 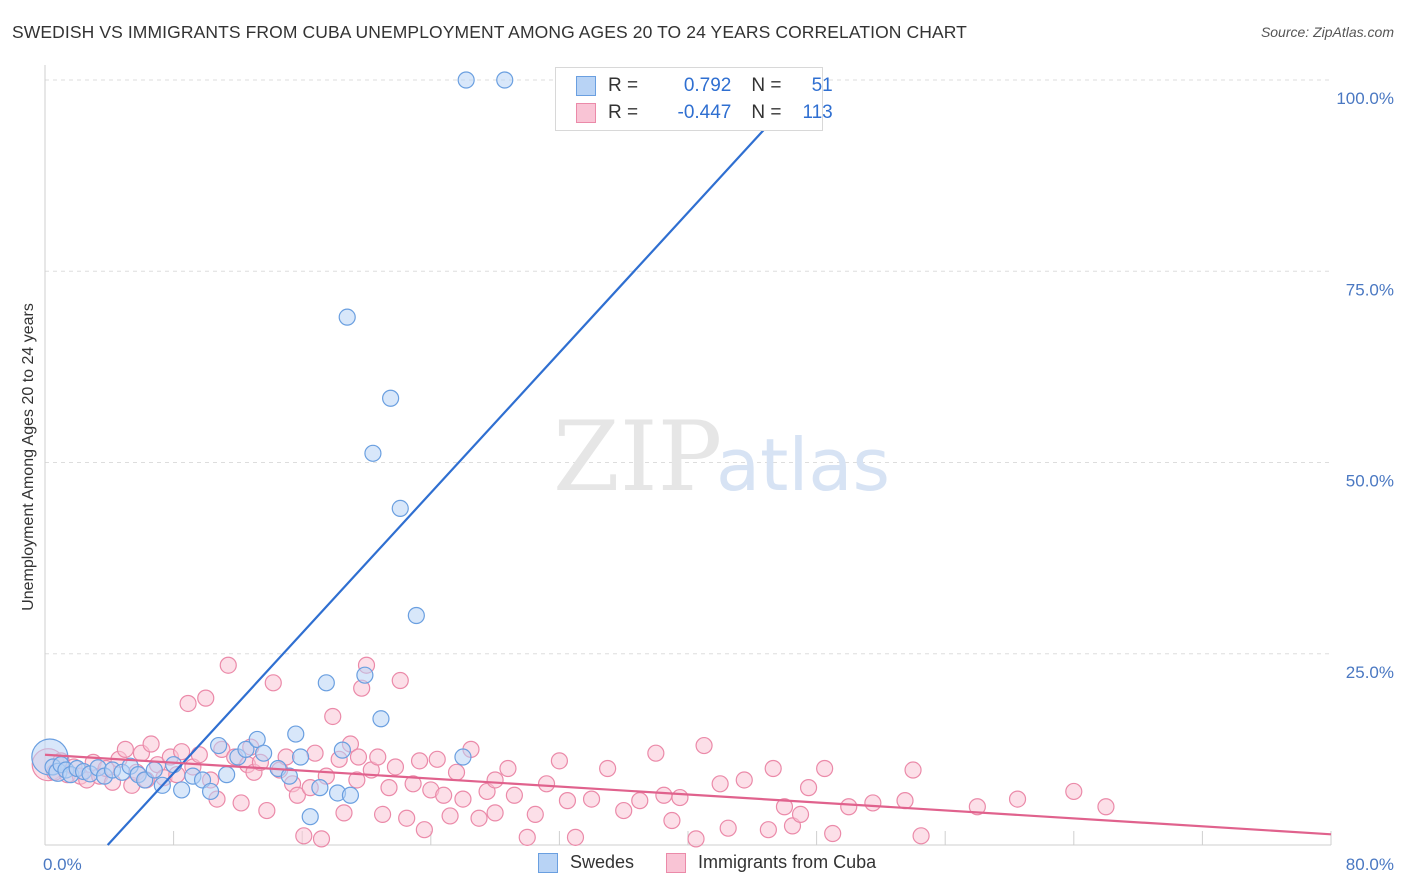 What do you see at coordinates (548, 862) in the screenshot?
I see `swedes-legend-swatch` at bounding box center [548, 862].